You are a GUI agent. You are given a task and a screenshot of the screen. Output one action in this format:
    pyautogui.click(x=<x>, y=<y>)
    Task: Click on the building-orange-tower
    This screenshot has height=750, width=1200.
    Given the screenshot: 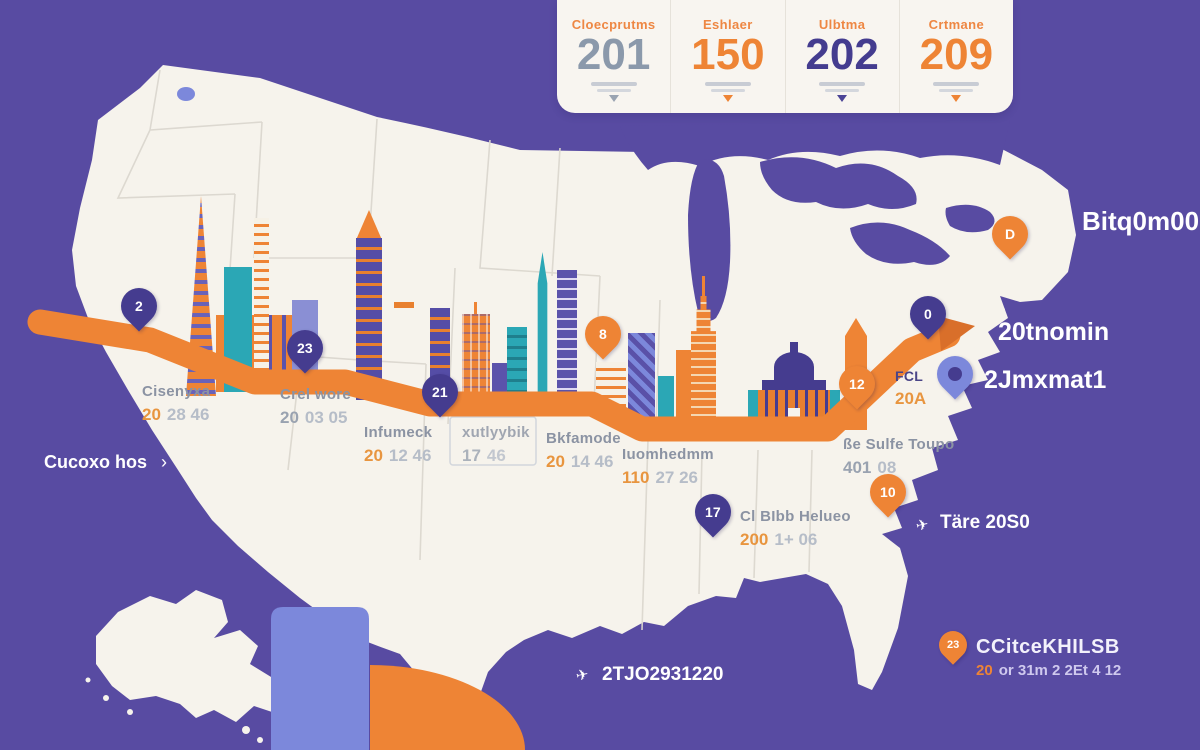 What is the action you would take?
    pyautogui.click(x=476, y=361)
    